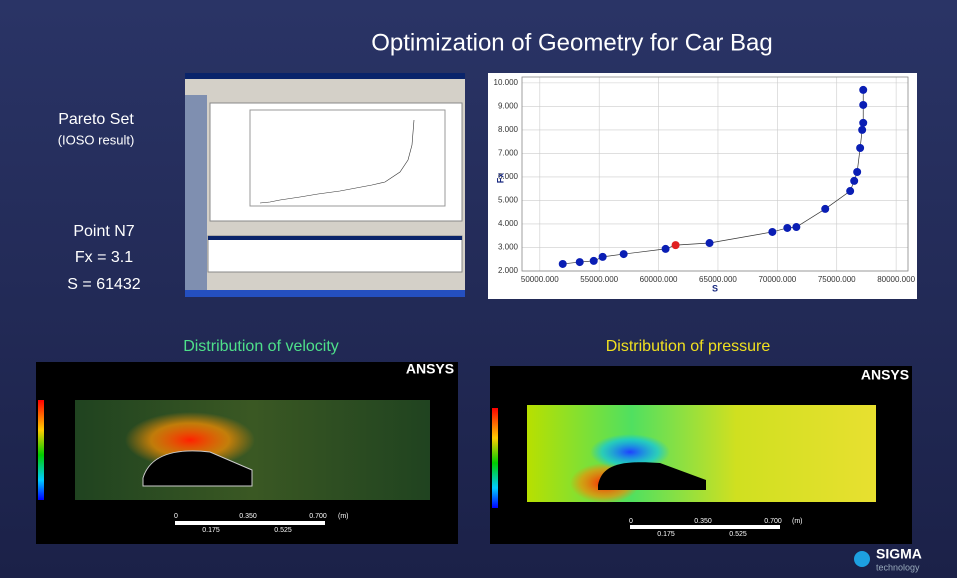 The height and width of the screenshot is (583, 957). I want to click on caption: Distribution of velocity, so click(261, 346).